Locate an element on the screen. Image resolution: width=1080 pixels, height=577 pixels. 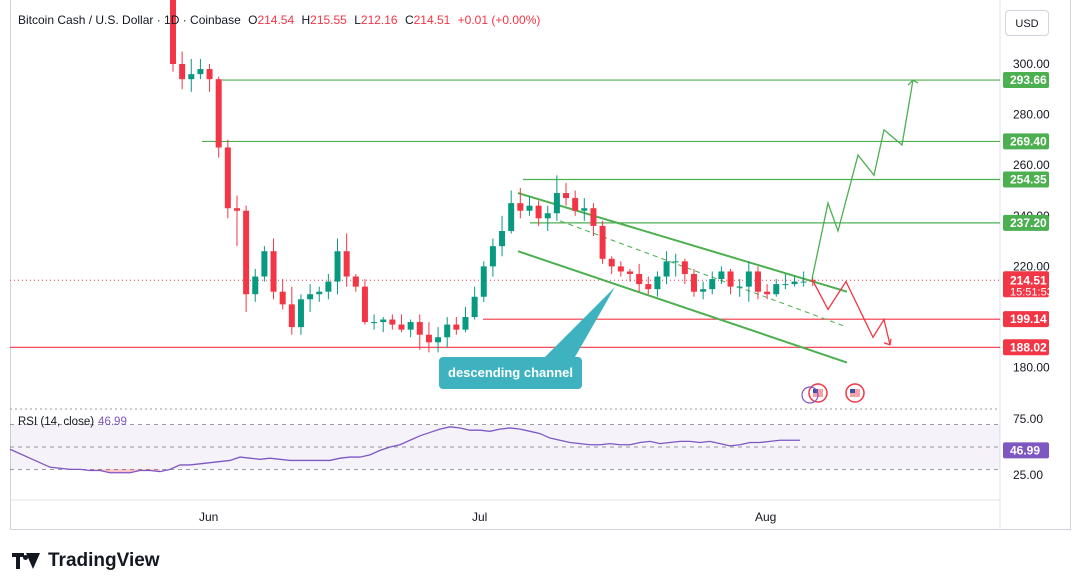
price-level-label: 188.02 is located at coordinates (1028, 347).